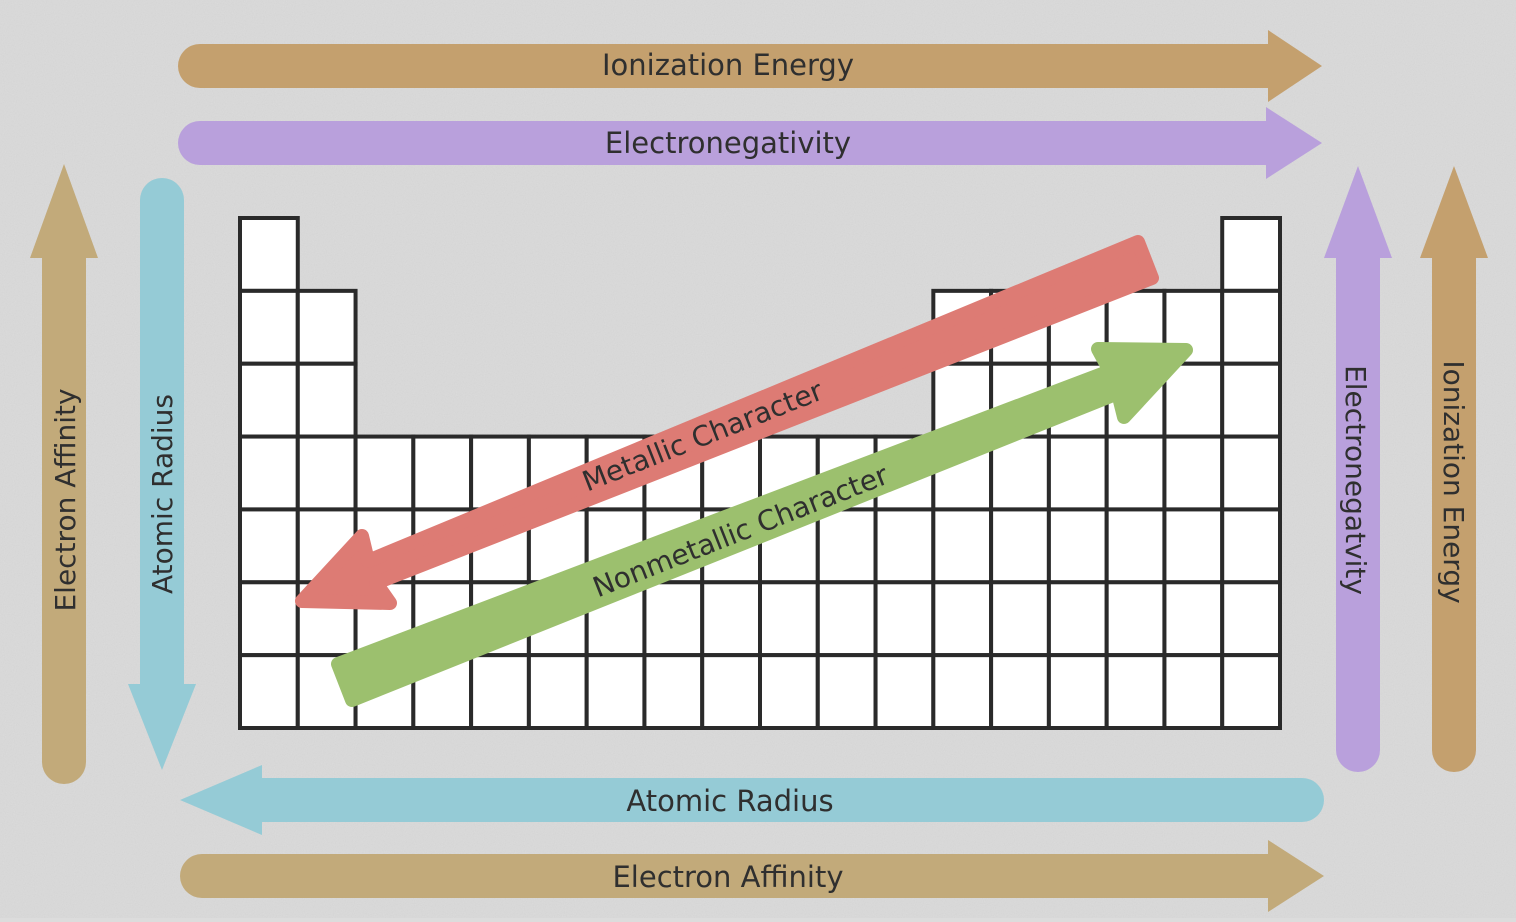 The image size is (1516, 922). I want to click on electron-affinity-label-left: Electron Affinity, so click(65, 499).